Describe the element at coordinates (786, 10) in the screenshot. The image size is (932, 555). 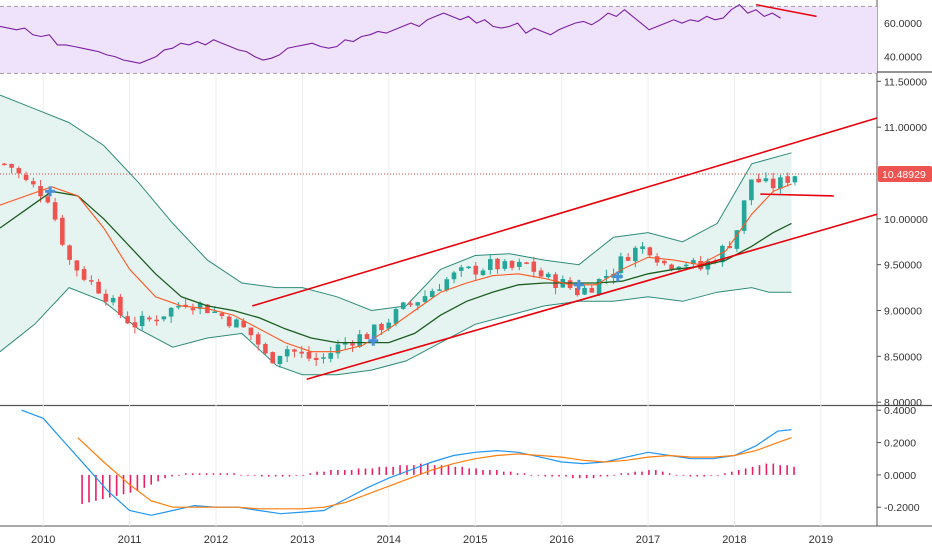
I see `rsi-trendline` at that location.